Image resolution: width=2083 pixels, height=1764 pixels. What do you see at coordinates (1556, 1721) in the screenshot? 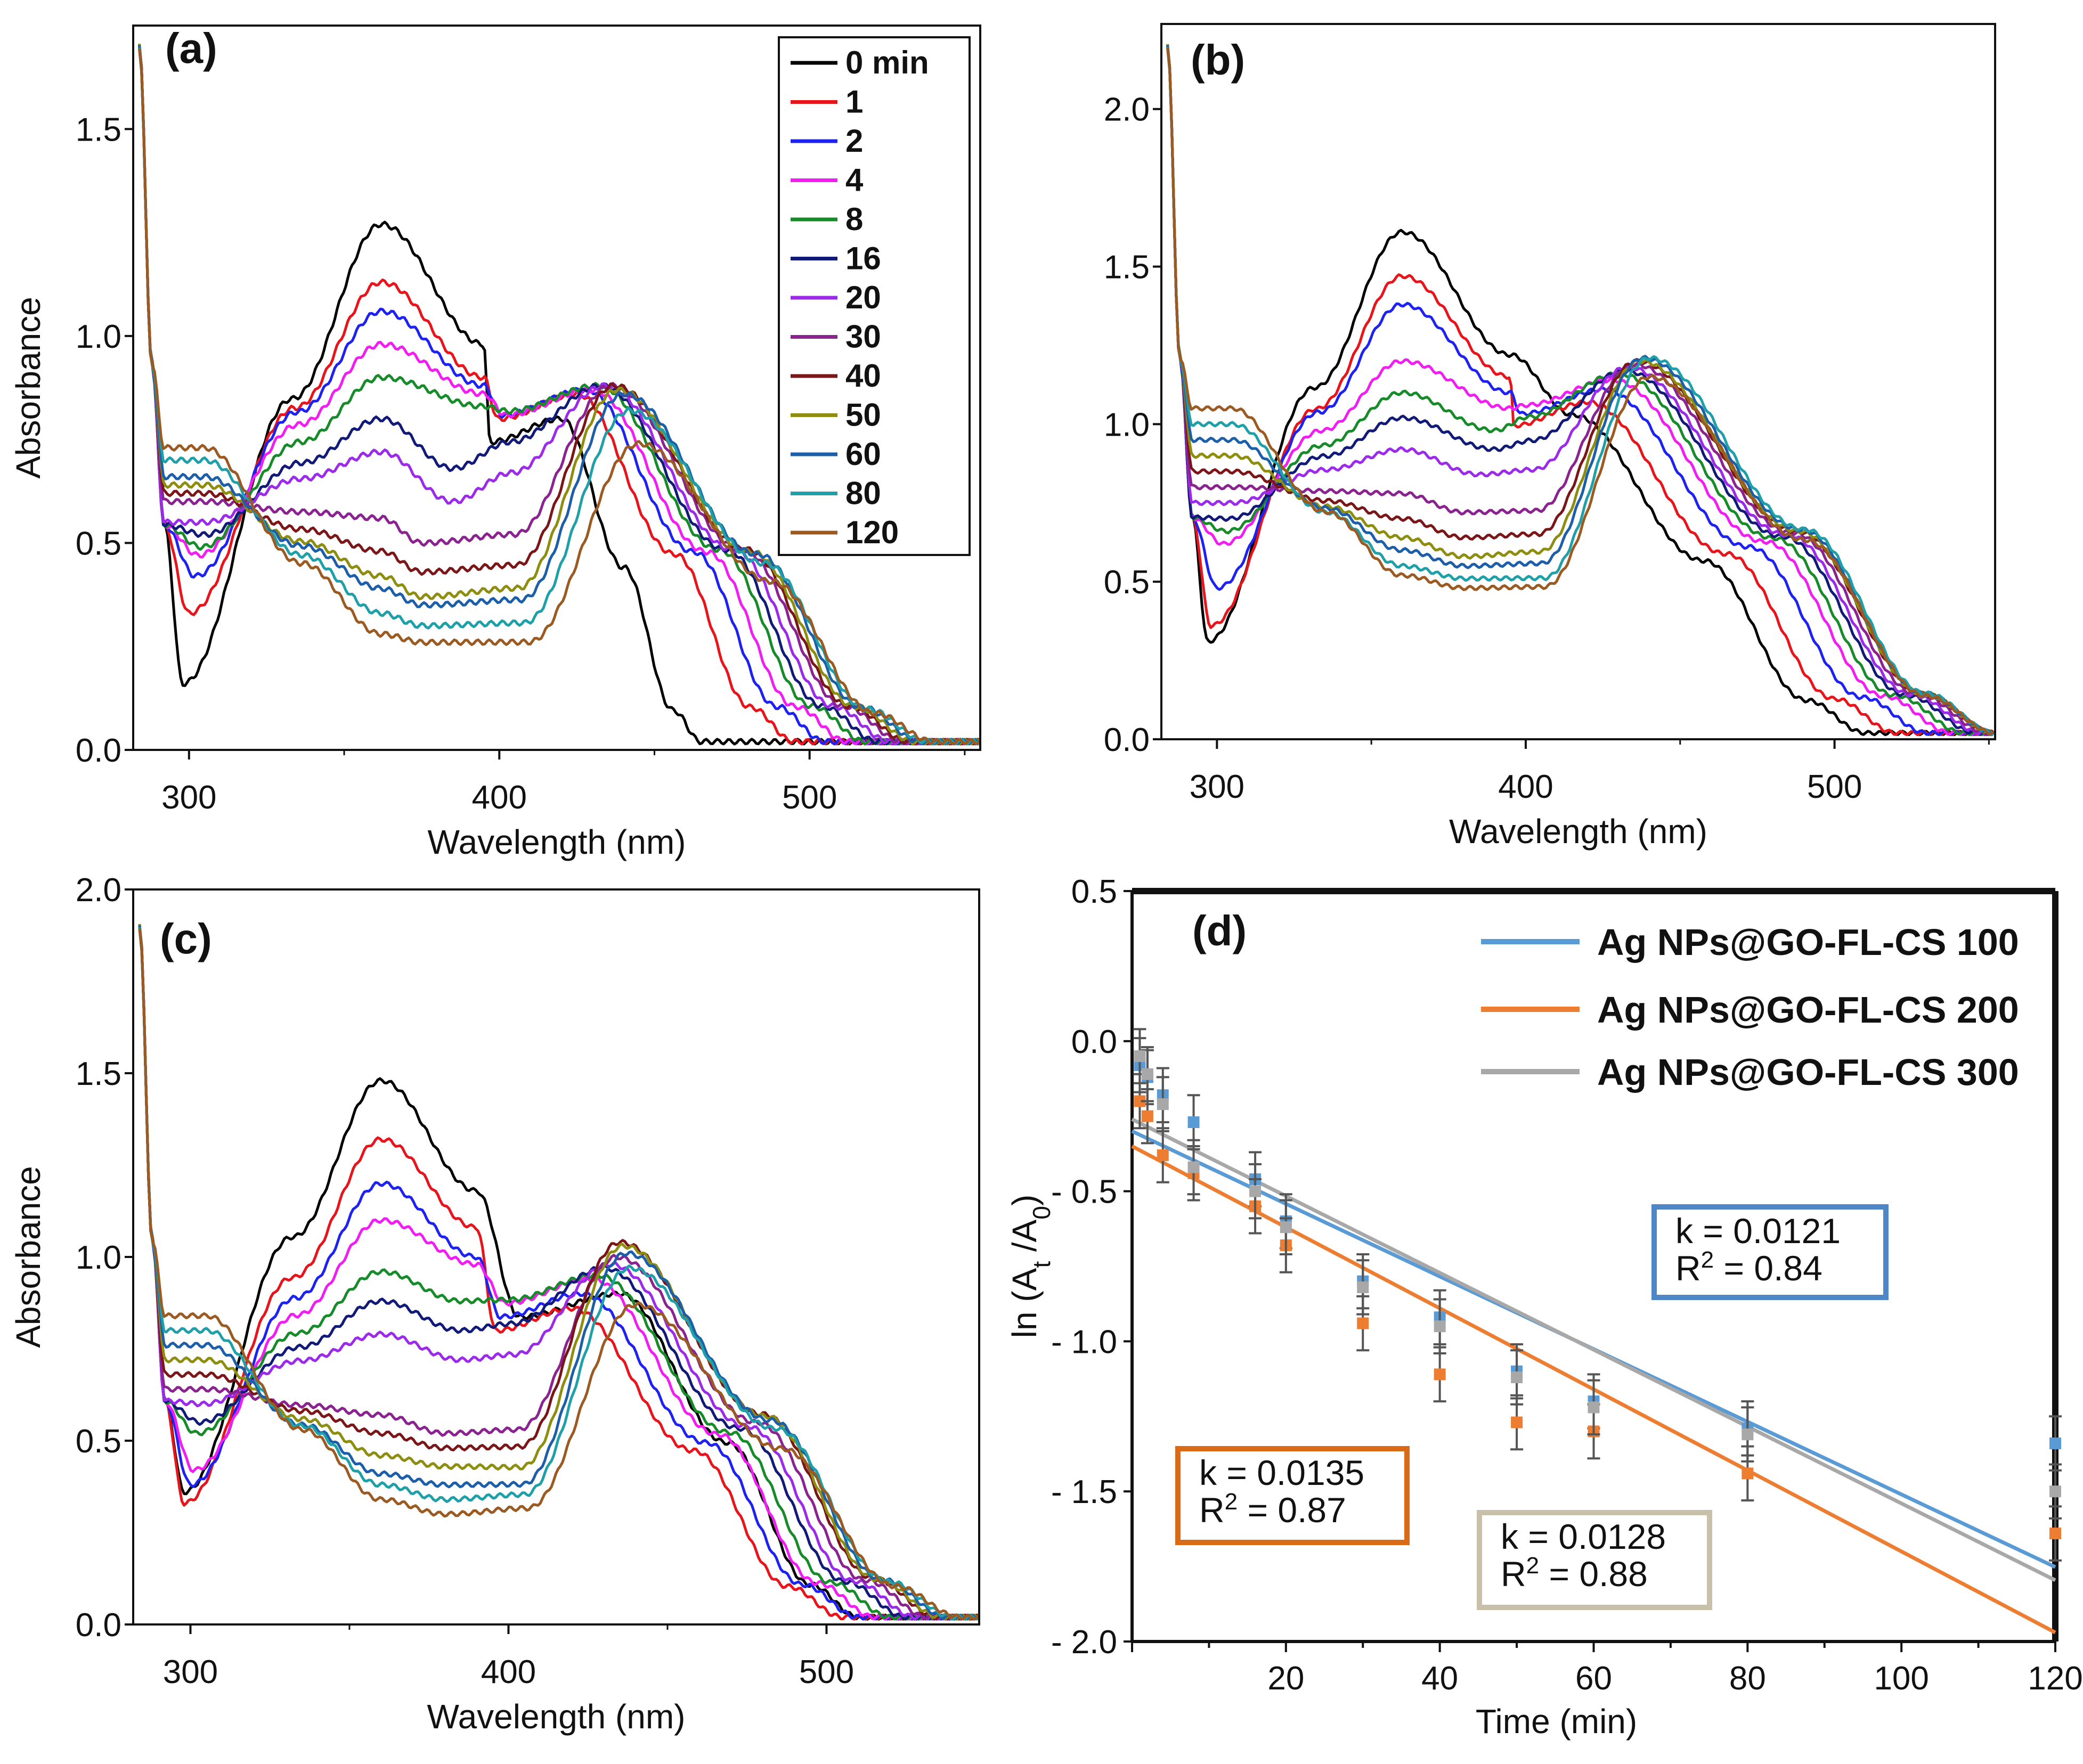
I see `x-axis-label: Time (min)` at bounding box center [1556, 1721].